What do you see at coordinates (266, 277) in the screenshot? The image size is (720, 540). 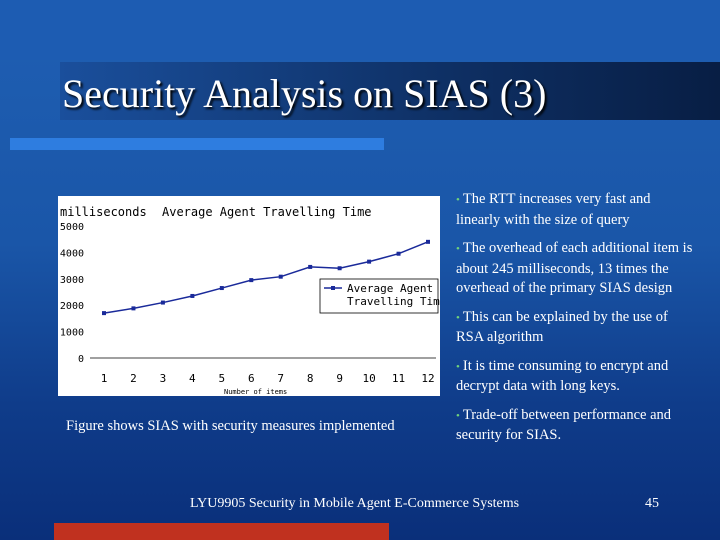 I see `series-line` at bounding box center [266, 277].